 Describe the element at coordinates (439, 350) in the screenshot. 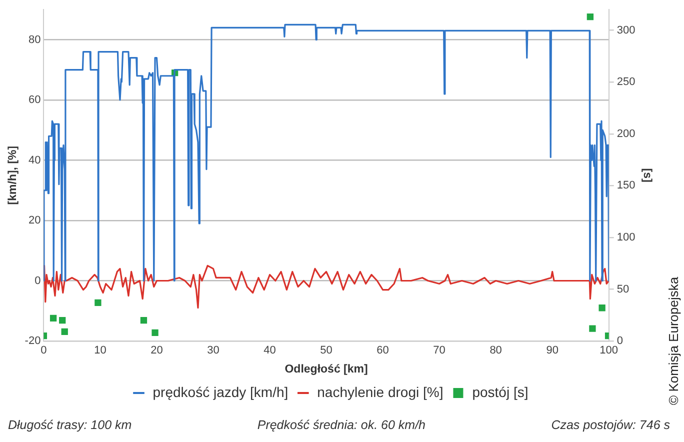

I see `x-tick-label: 70` at that location.